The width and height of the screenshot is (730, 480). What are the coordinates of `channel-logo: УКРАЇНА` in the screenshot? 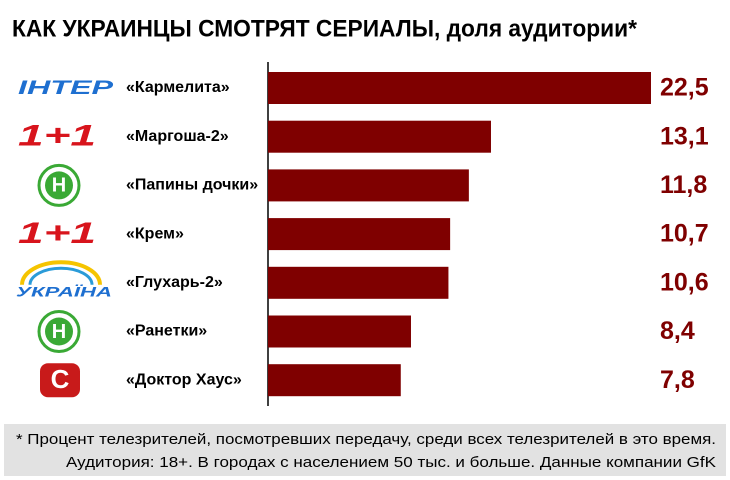 It's located at (64, 292).